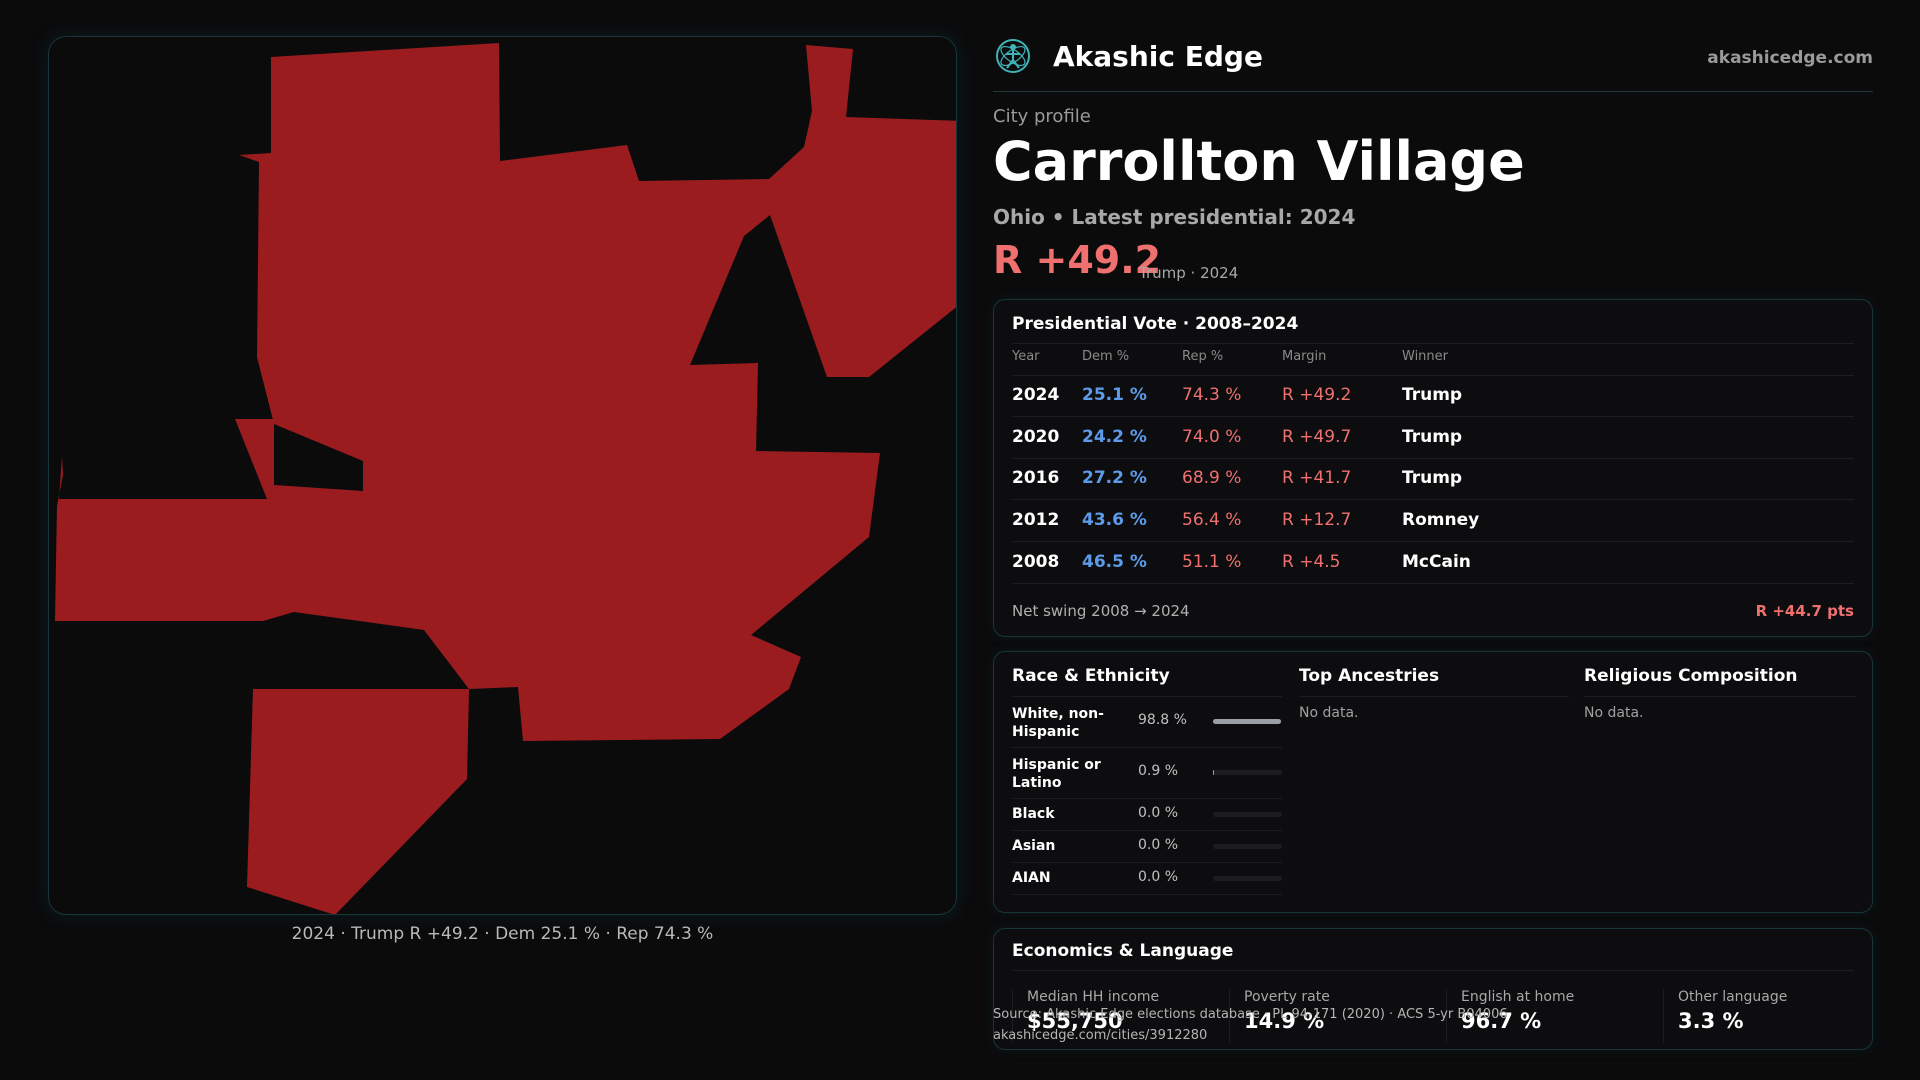 The width and height of the screenshot is (1920, 1080). Describe the element at coordinates (1114, 562) in the screenshot. I see `cell-dem: 46.5 %` at that location.